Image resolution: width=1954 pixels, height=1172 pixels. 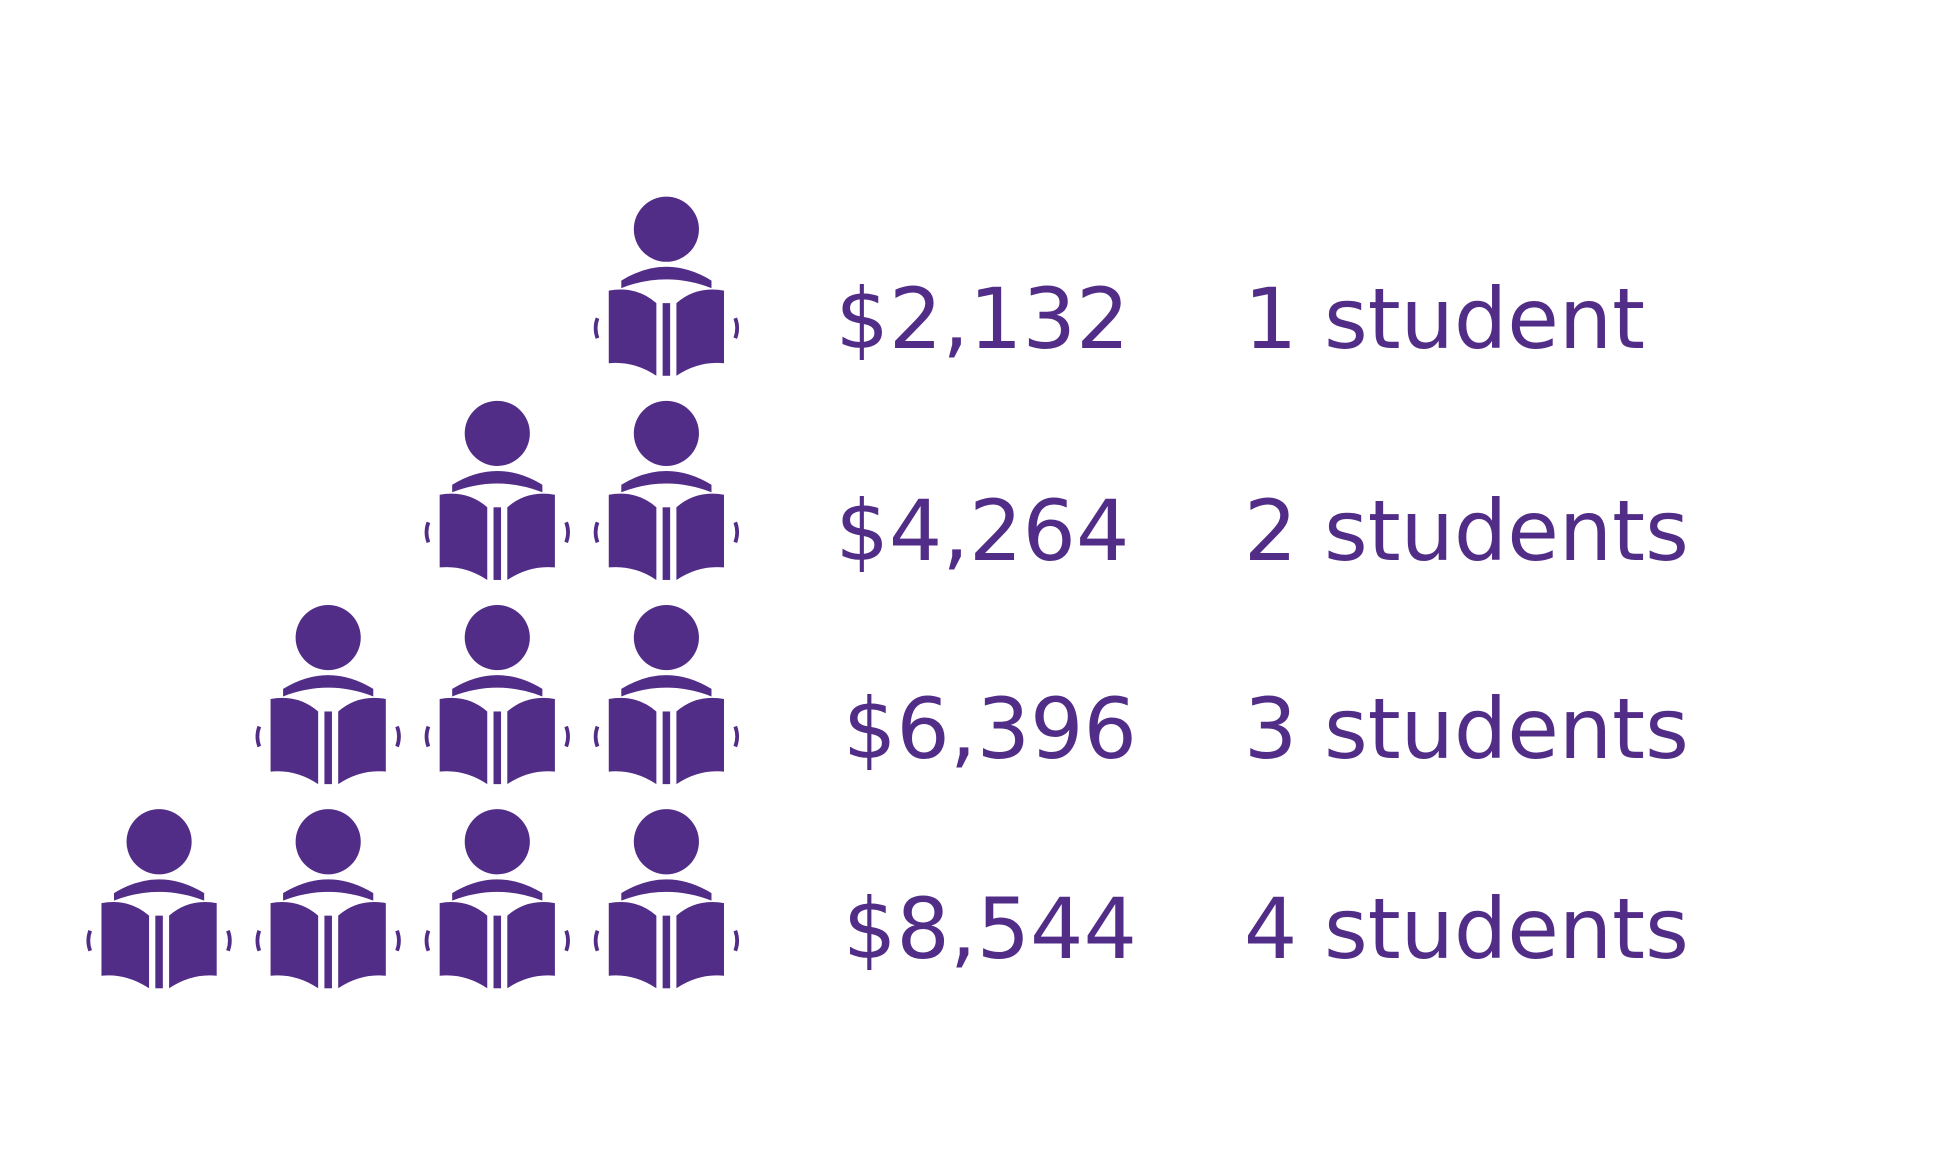 What do you see at coordinates (982, 319) in the screenshot?
I see `amount: $2,132` at bounding box center [982, 319].